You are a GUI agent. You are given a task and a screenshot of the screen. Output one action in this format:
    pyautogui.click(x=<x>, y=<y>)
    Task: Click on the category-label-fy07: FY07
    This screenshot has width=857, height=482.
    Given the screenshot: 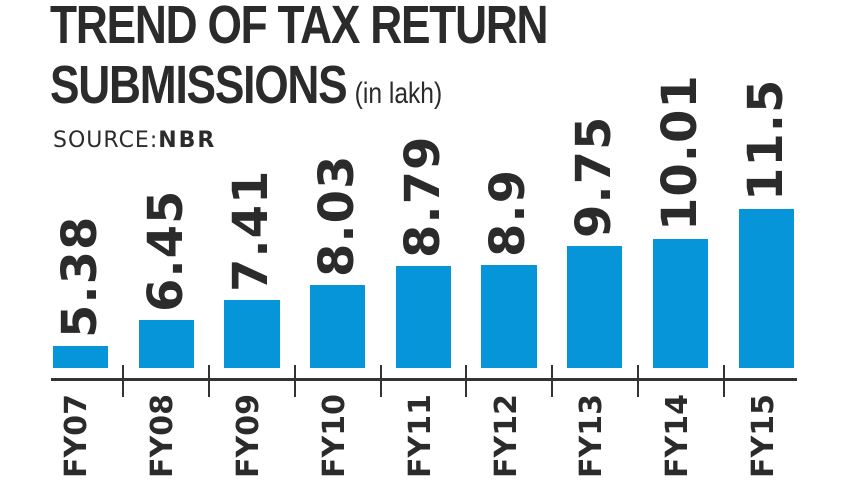 What is the action you would take?
    pyautogui.click(x=76, y=436)
    